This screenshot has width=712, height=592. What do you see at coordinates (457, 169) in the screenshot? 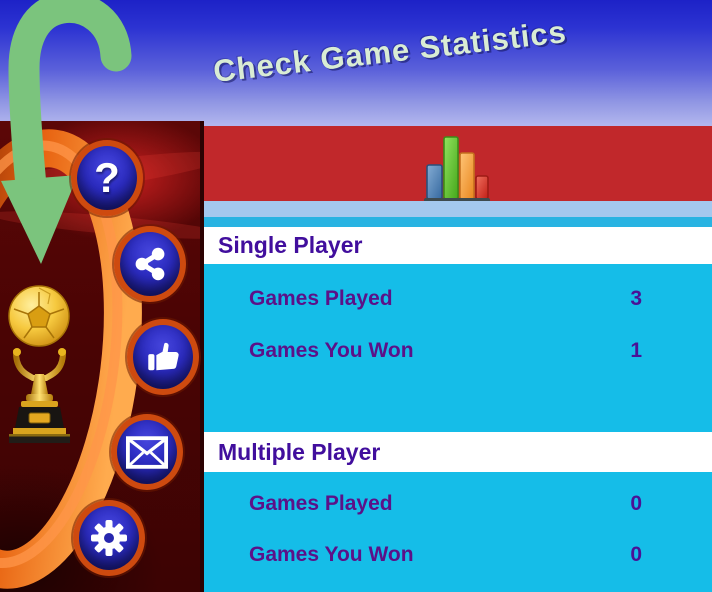
I see `bar-chart-icon` at bounding box center [457, 169].